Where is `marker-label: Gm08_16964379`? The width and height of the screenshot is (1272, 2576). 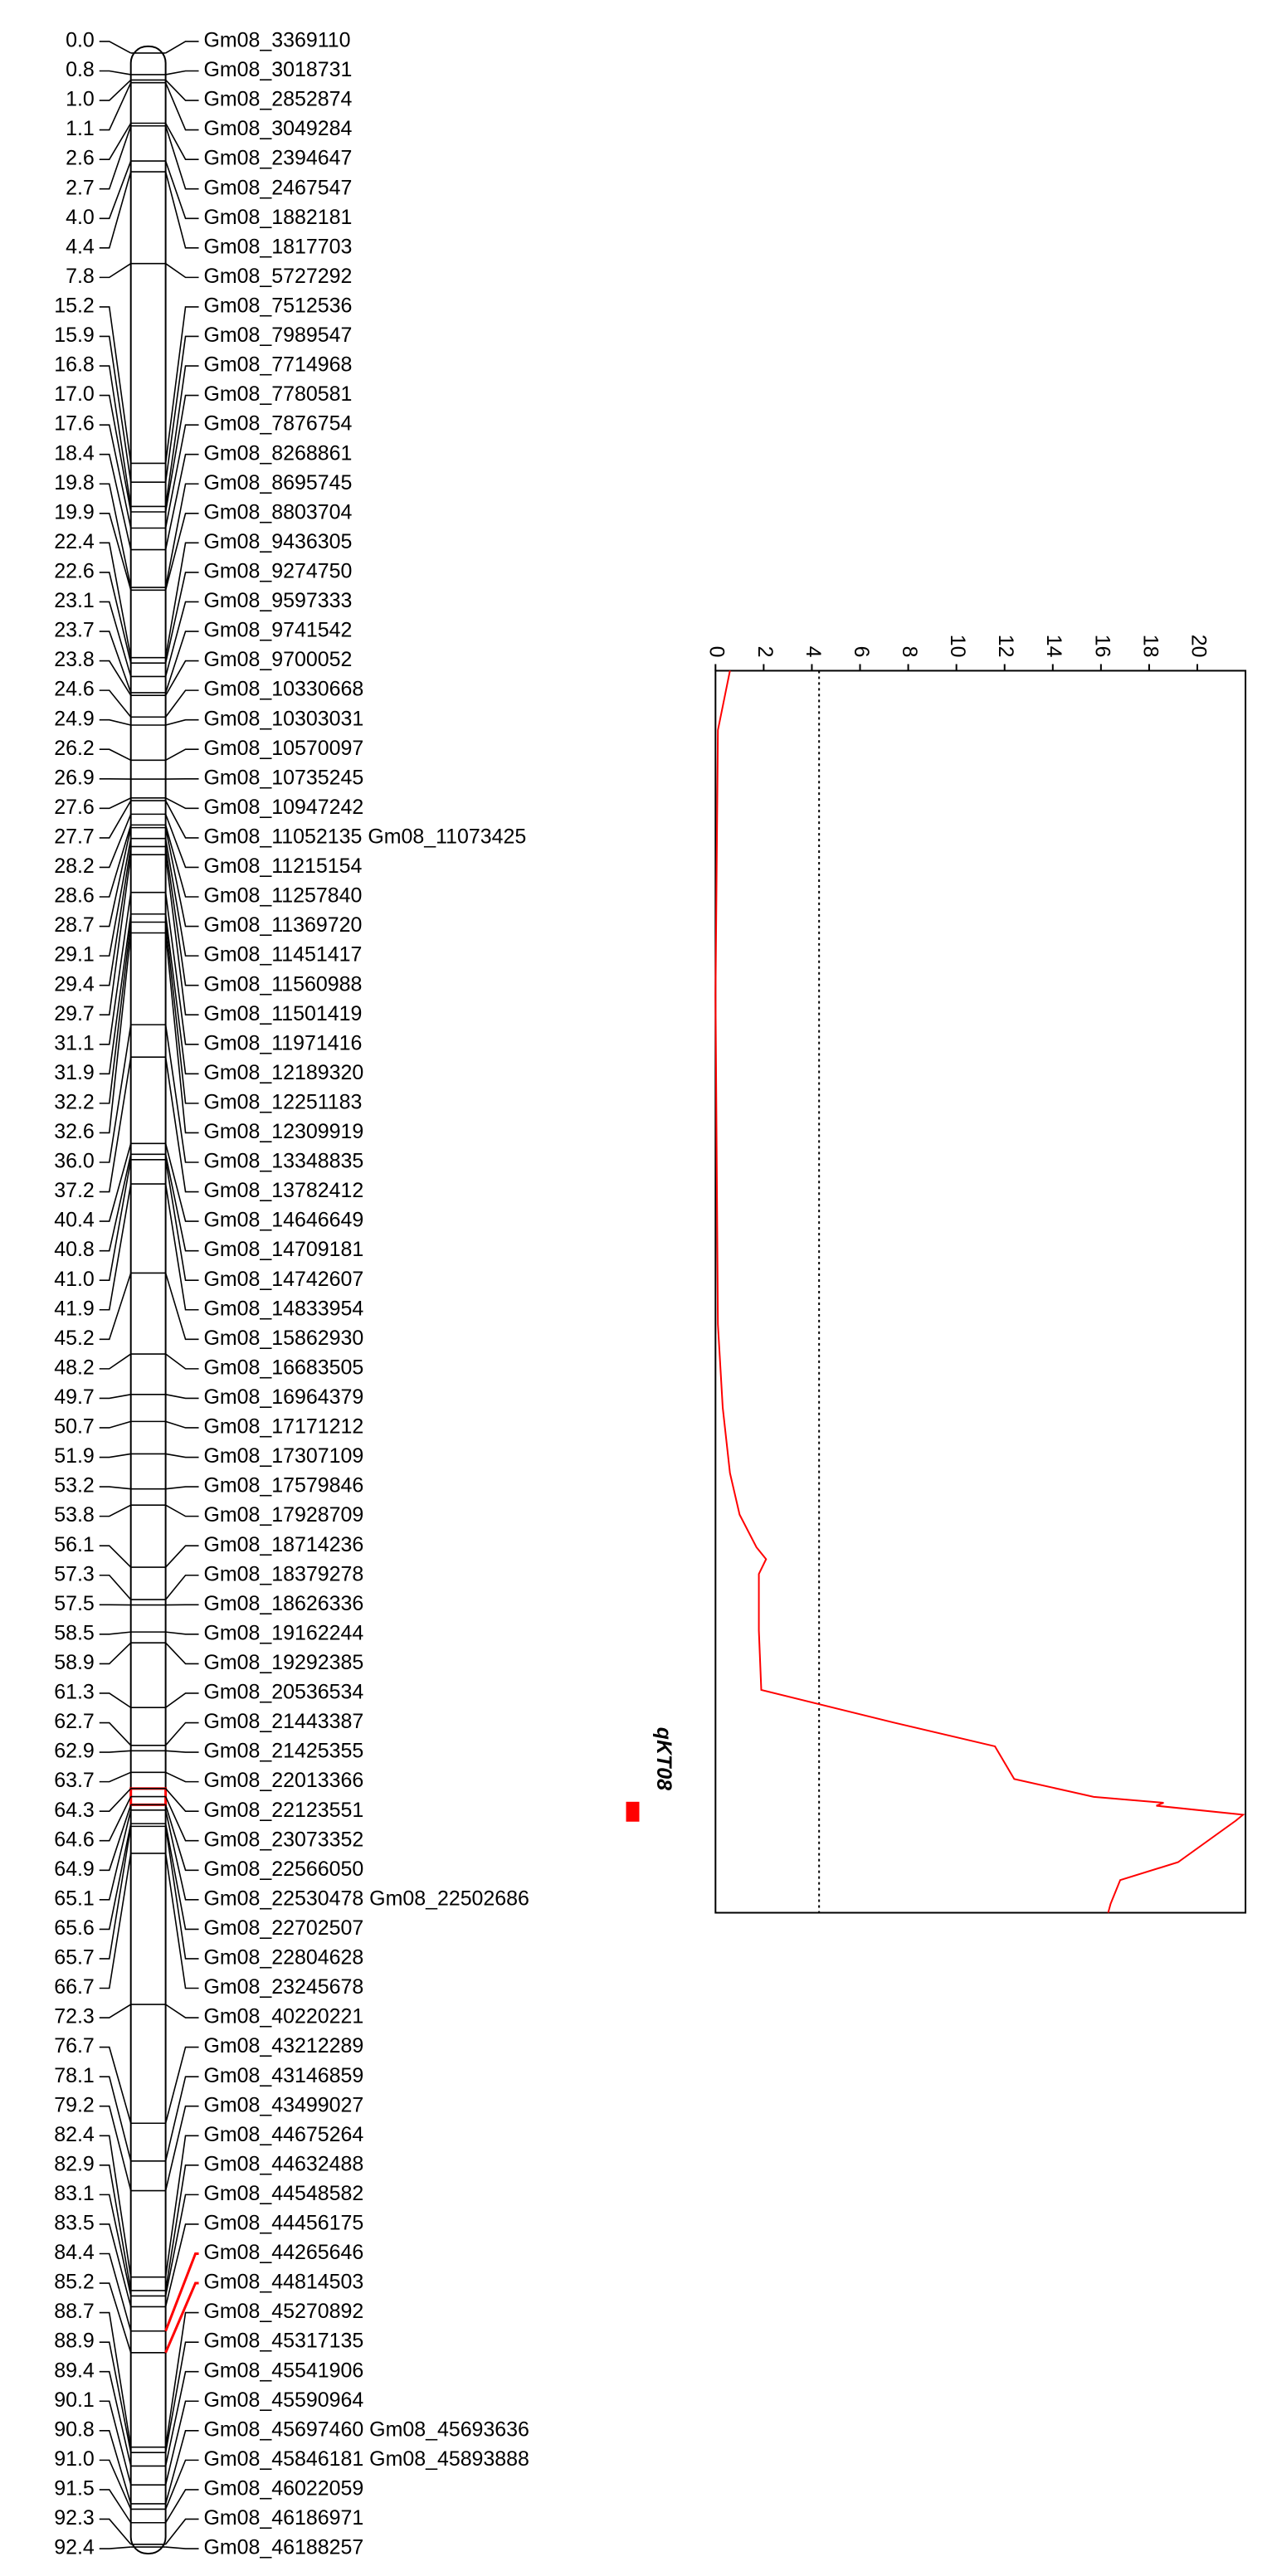 marker-label: Gm08_16964379 is located at coordinates (284, 1397).